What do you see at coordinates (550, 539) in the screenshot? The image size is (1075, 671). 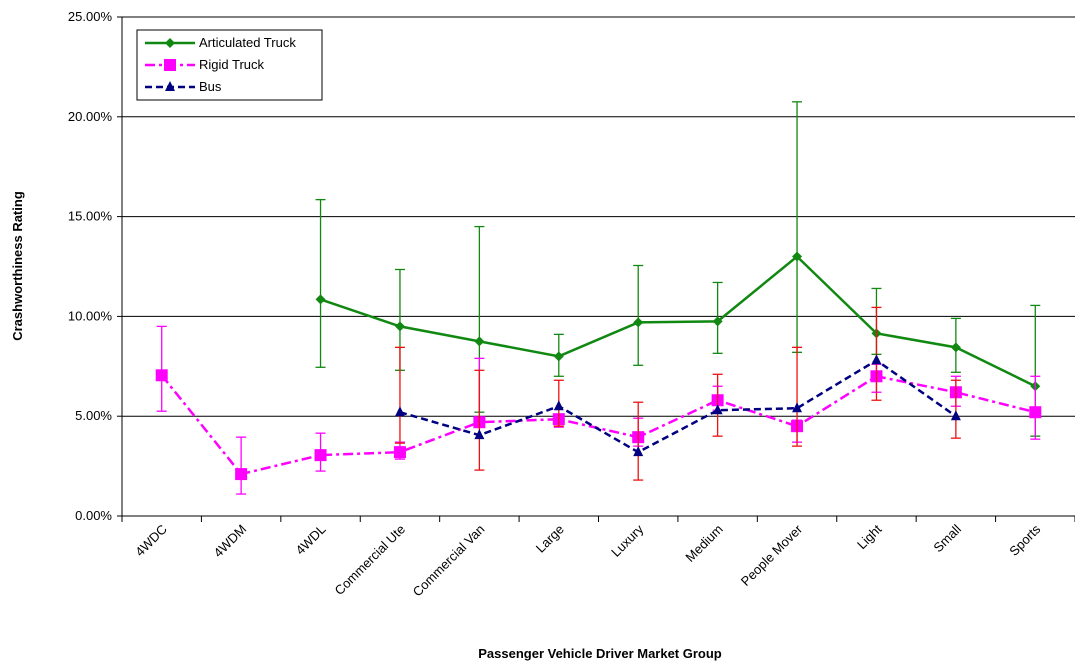 I see `x-tick-label: Large` at bounding box center [550, 539].